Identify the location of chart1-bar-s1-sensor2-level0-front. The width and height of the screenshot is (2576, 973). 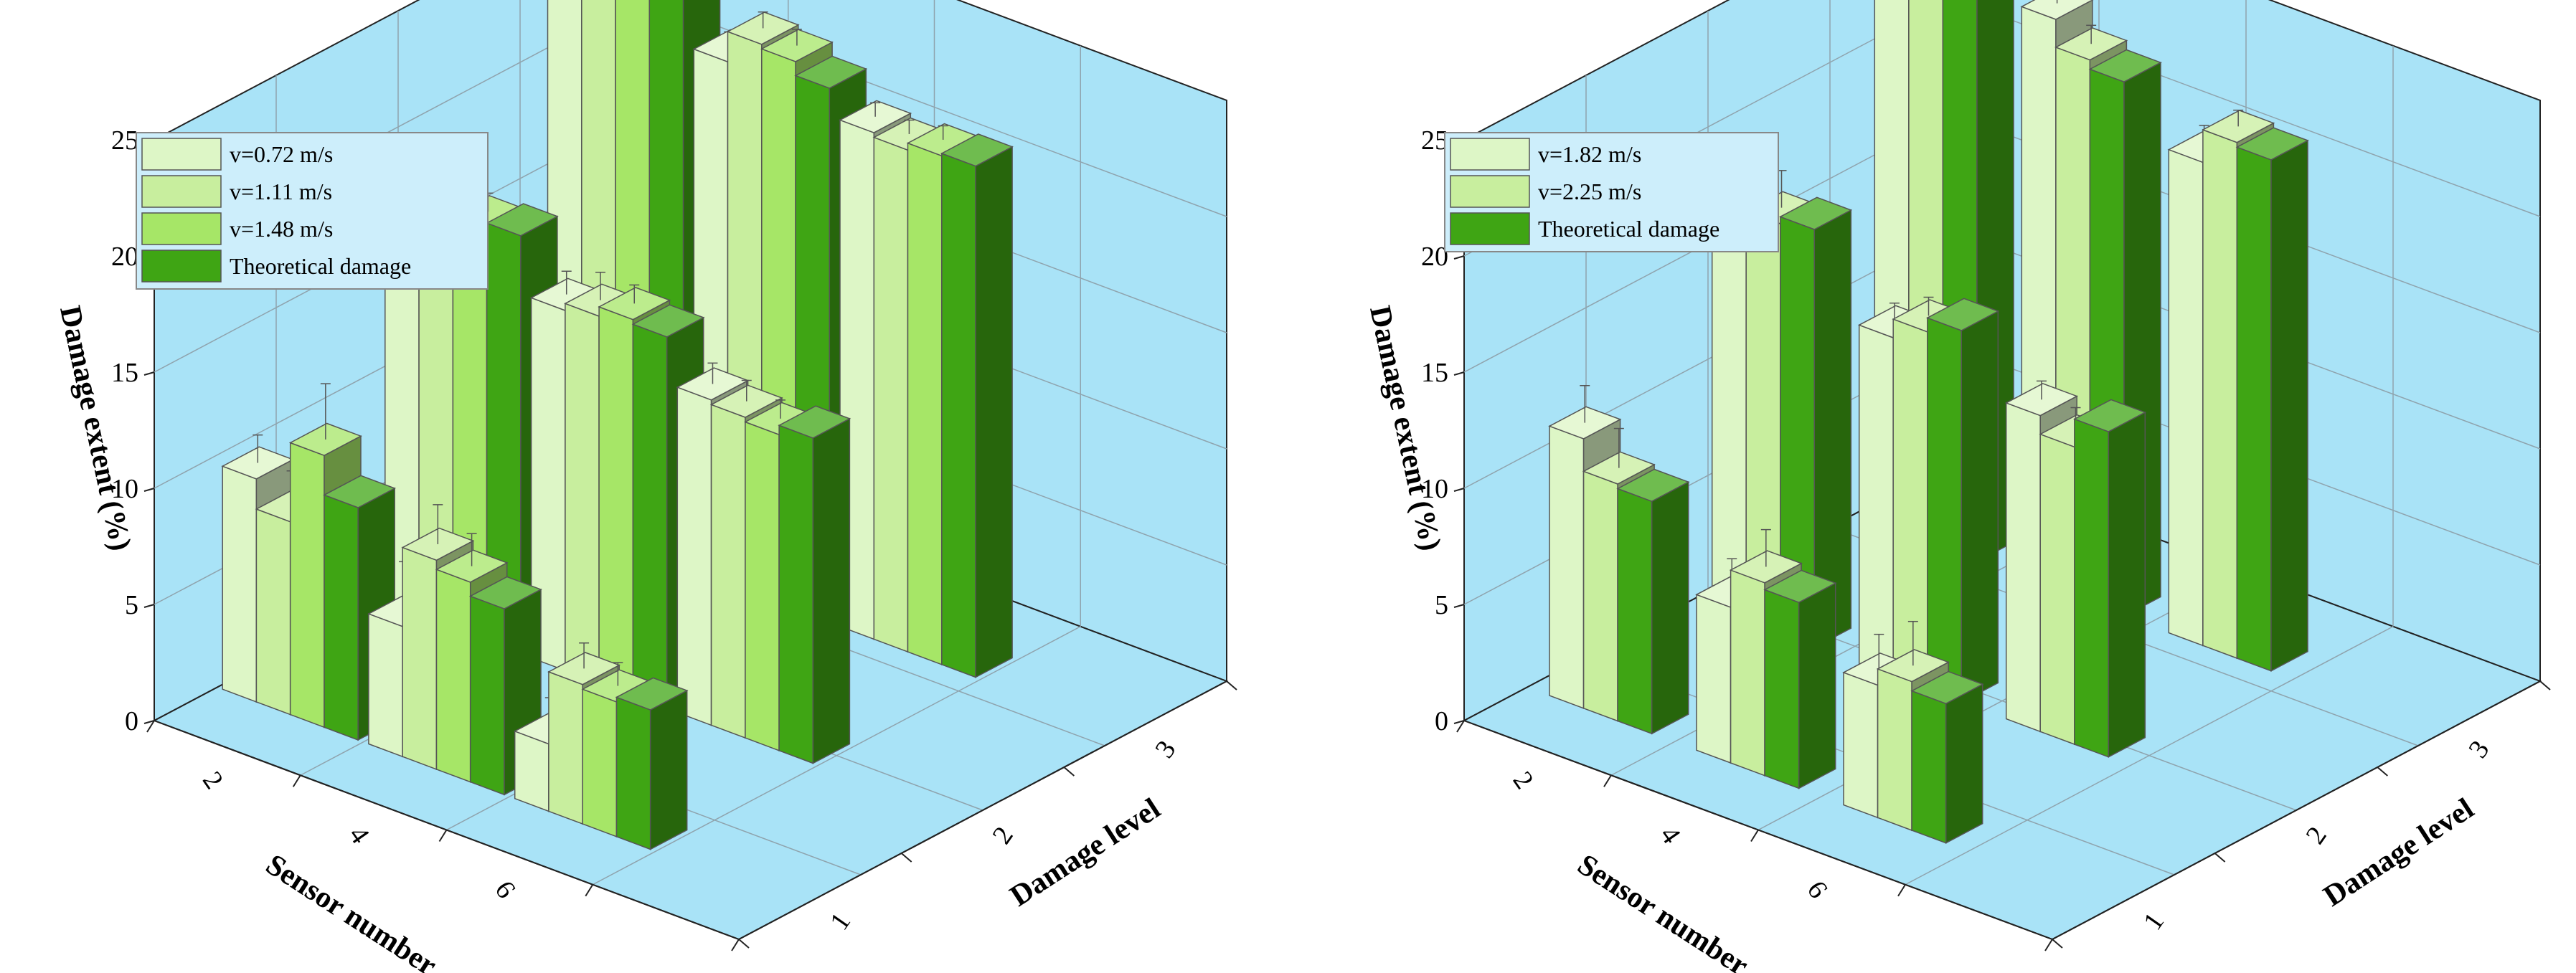
(1894, 750).